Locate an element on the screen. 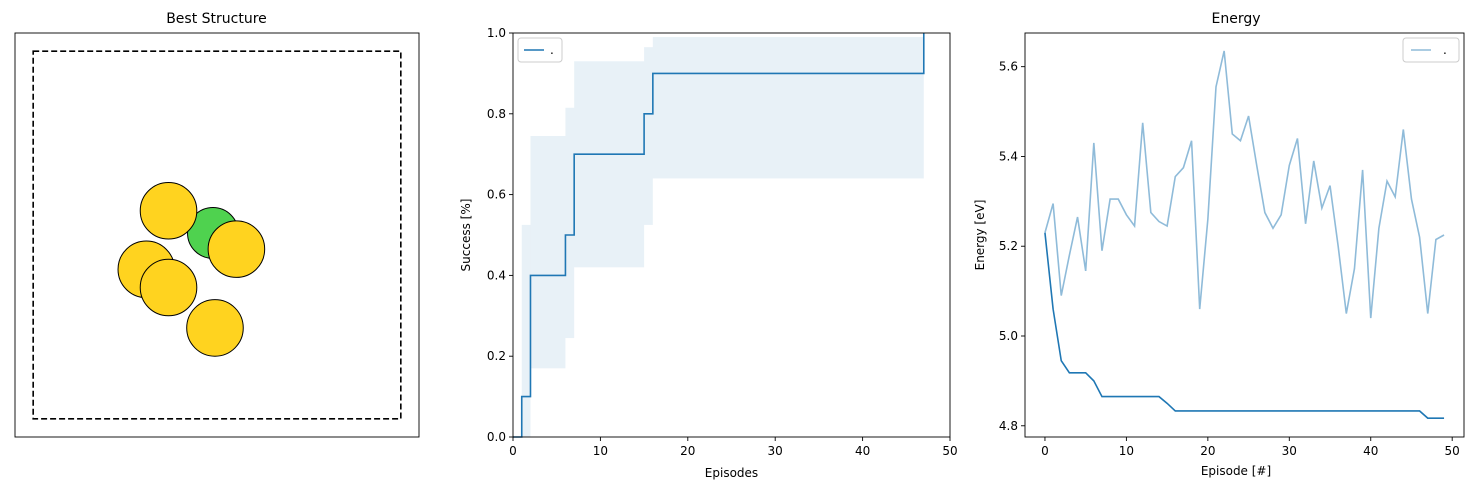 Image resolution: width=1473 pixels, height=490 pixels. energy-y-tick-label-1: 5.0 is located at coordinates (1008, 336).